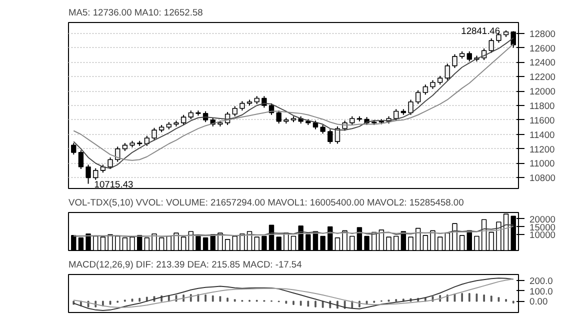 The height and width of the screenshot is (319, 588). What do you see at coordinates (543, 235) in the screenshot?
I see `y-tick-label: 10000` at bounding box center [543, 235].